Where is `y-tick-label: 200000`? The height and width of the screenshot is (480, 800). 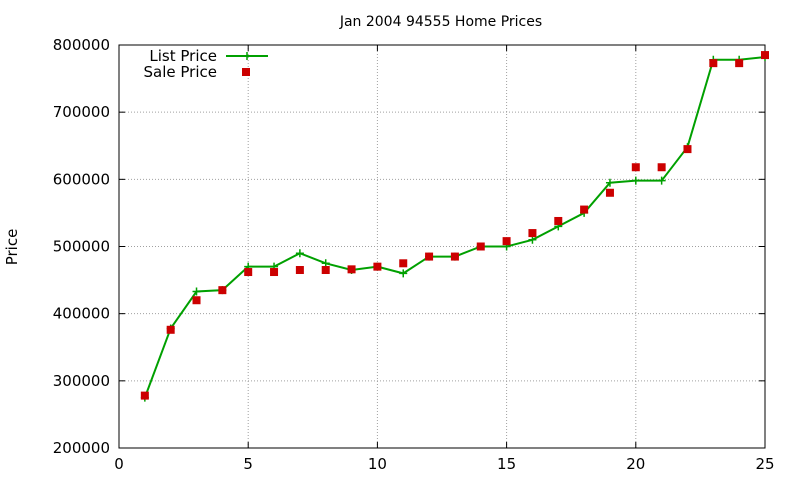
y-tick-label: 200000 is located at coordinates (81, 448).